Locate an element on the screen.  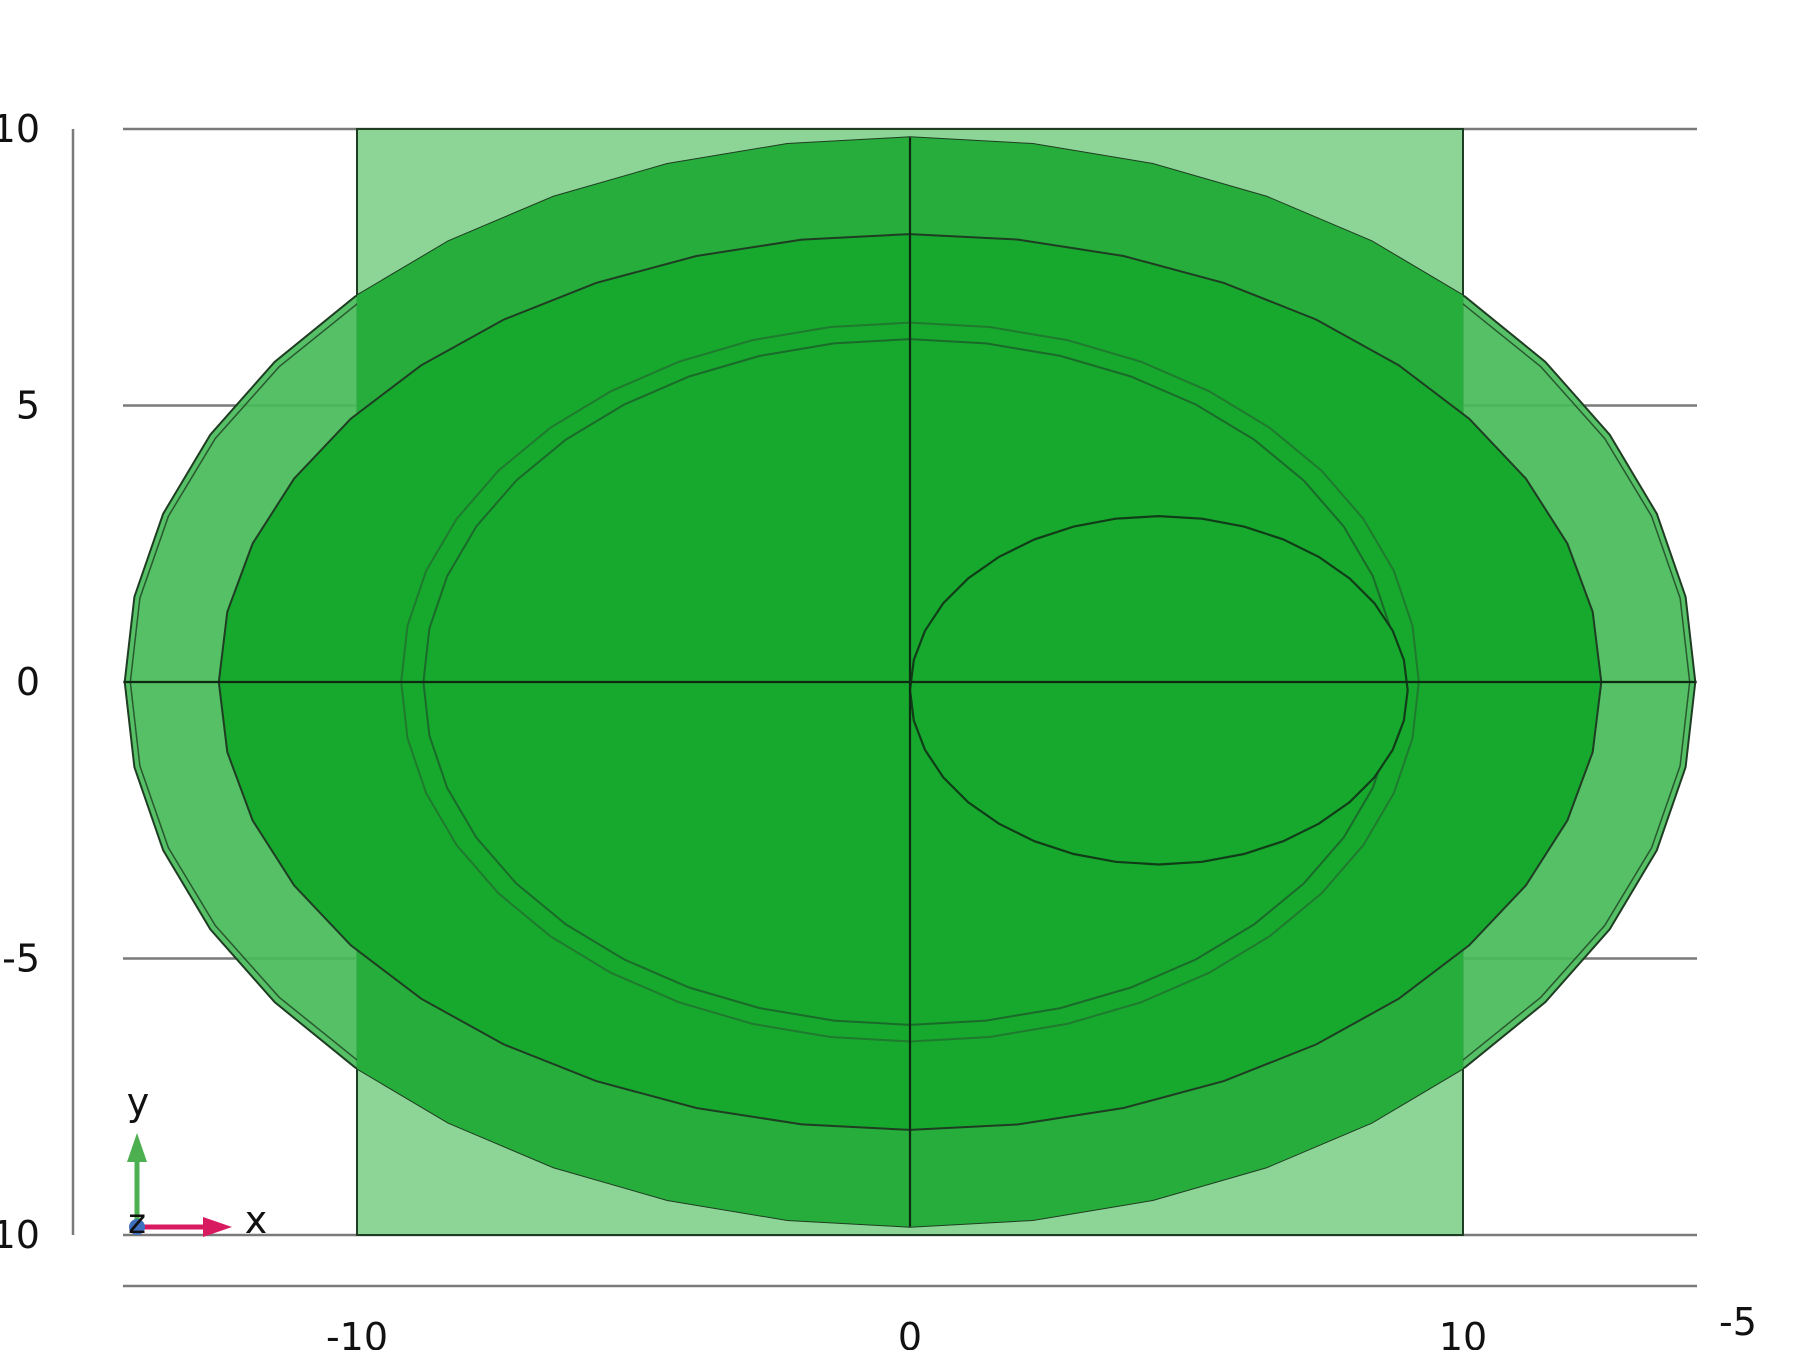
triad-z-label: z is located at coordinates (137, 1222).